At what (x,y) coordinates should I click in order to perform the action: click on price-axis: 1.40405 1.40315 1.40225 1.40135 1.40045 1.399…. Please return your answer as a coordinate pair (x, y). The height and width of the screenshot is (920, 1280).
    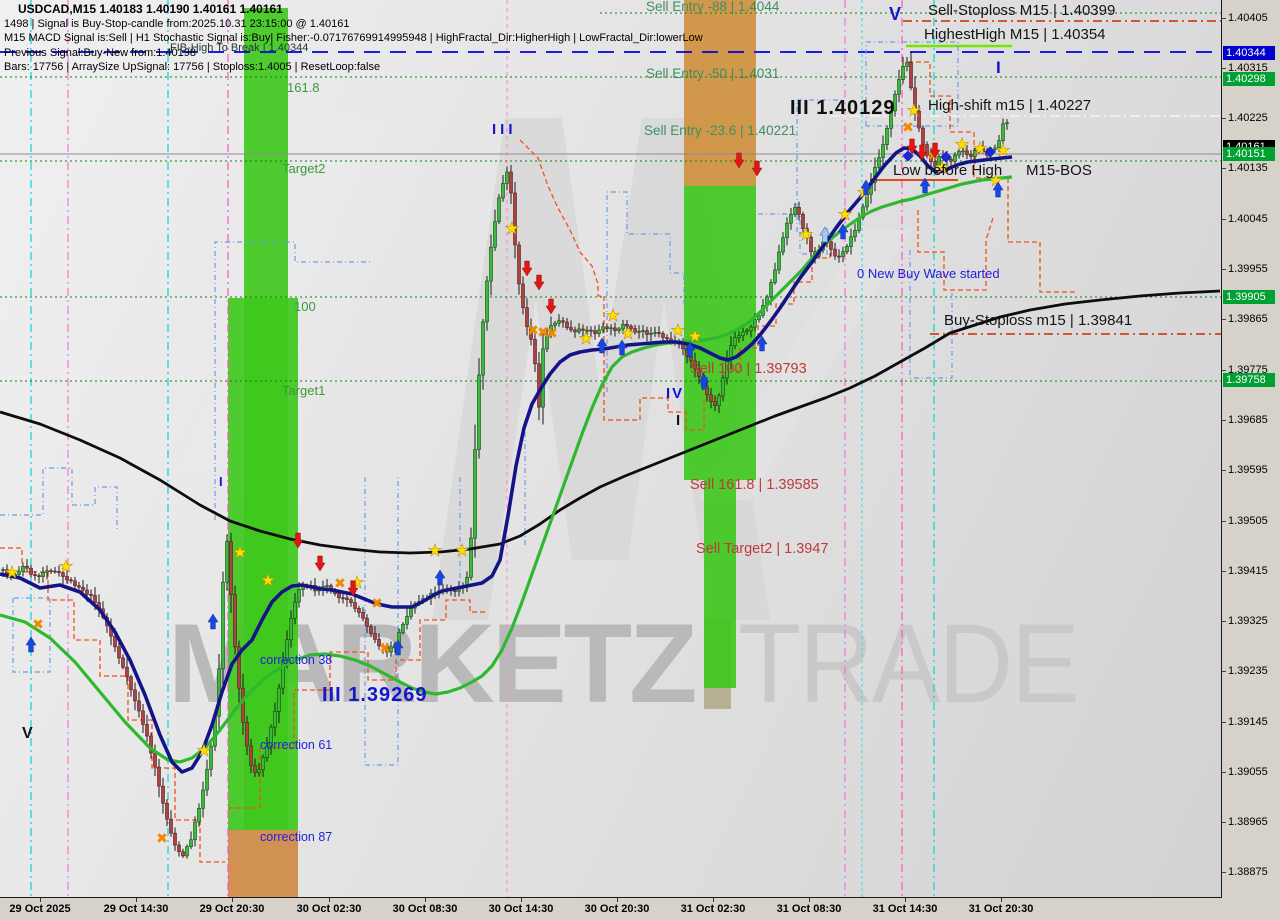
    Looking at the image, I should click on (1251, 449).